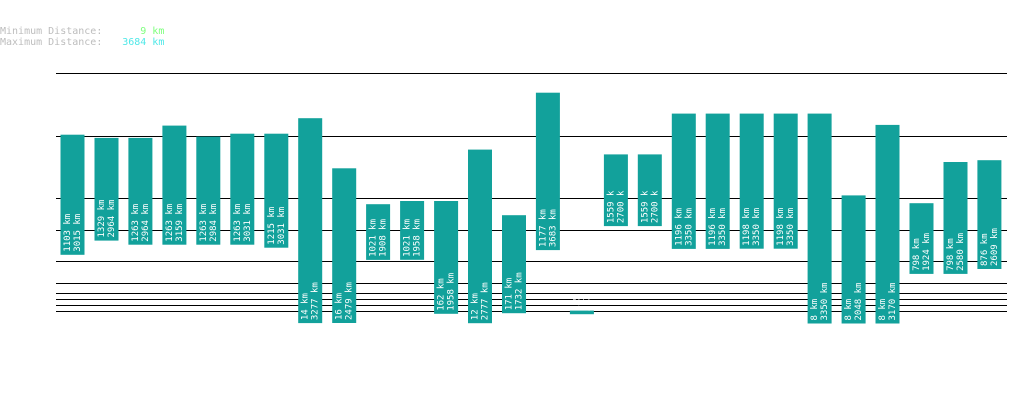  I want to click on bar-label-min: 1021 km, so click(408, 238).